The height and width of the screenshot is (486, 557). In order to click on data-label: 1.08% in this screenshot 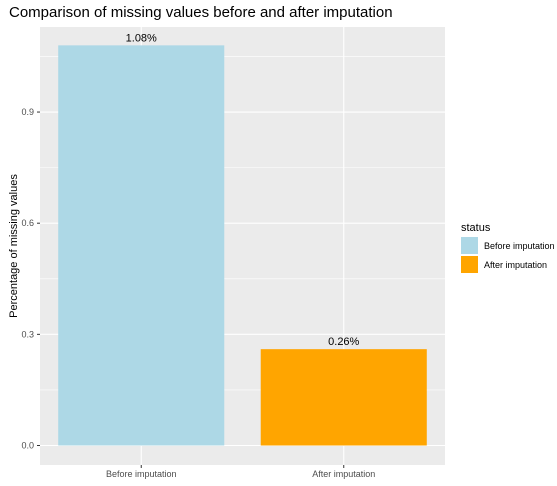, I will do `click(141, 38)`.